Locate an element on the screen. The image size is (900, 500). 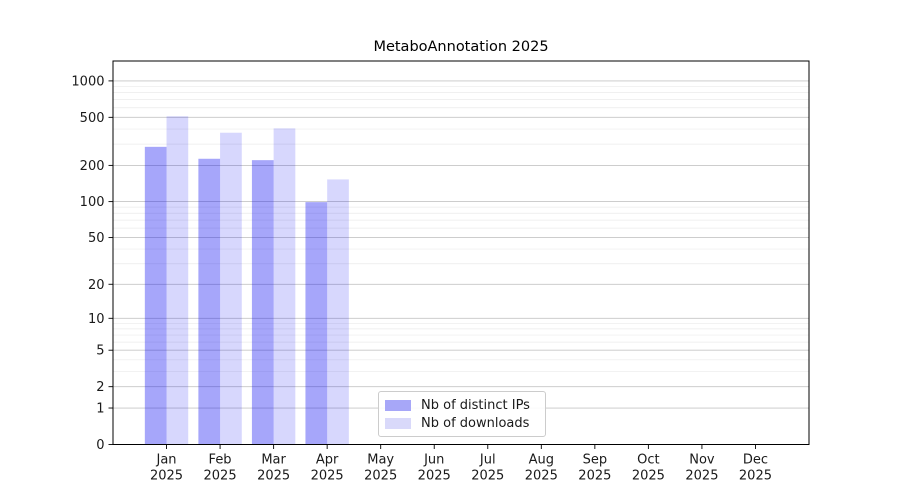
bar-feb-distinct-ips is located at coordinates (209, 301).